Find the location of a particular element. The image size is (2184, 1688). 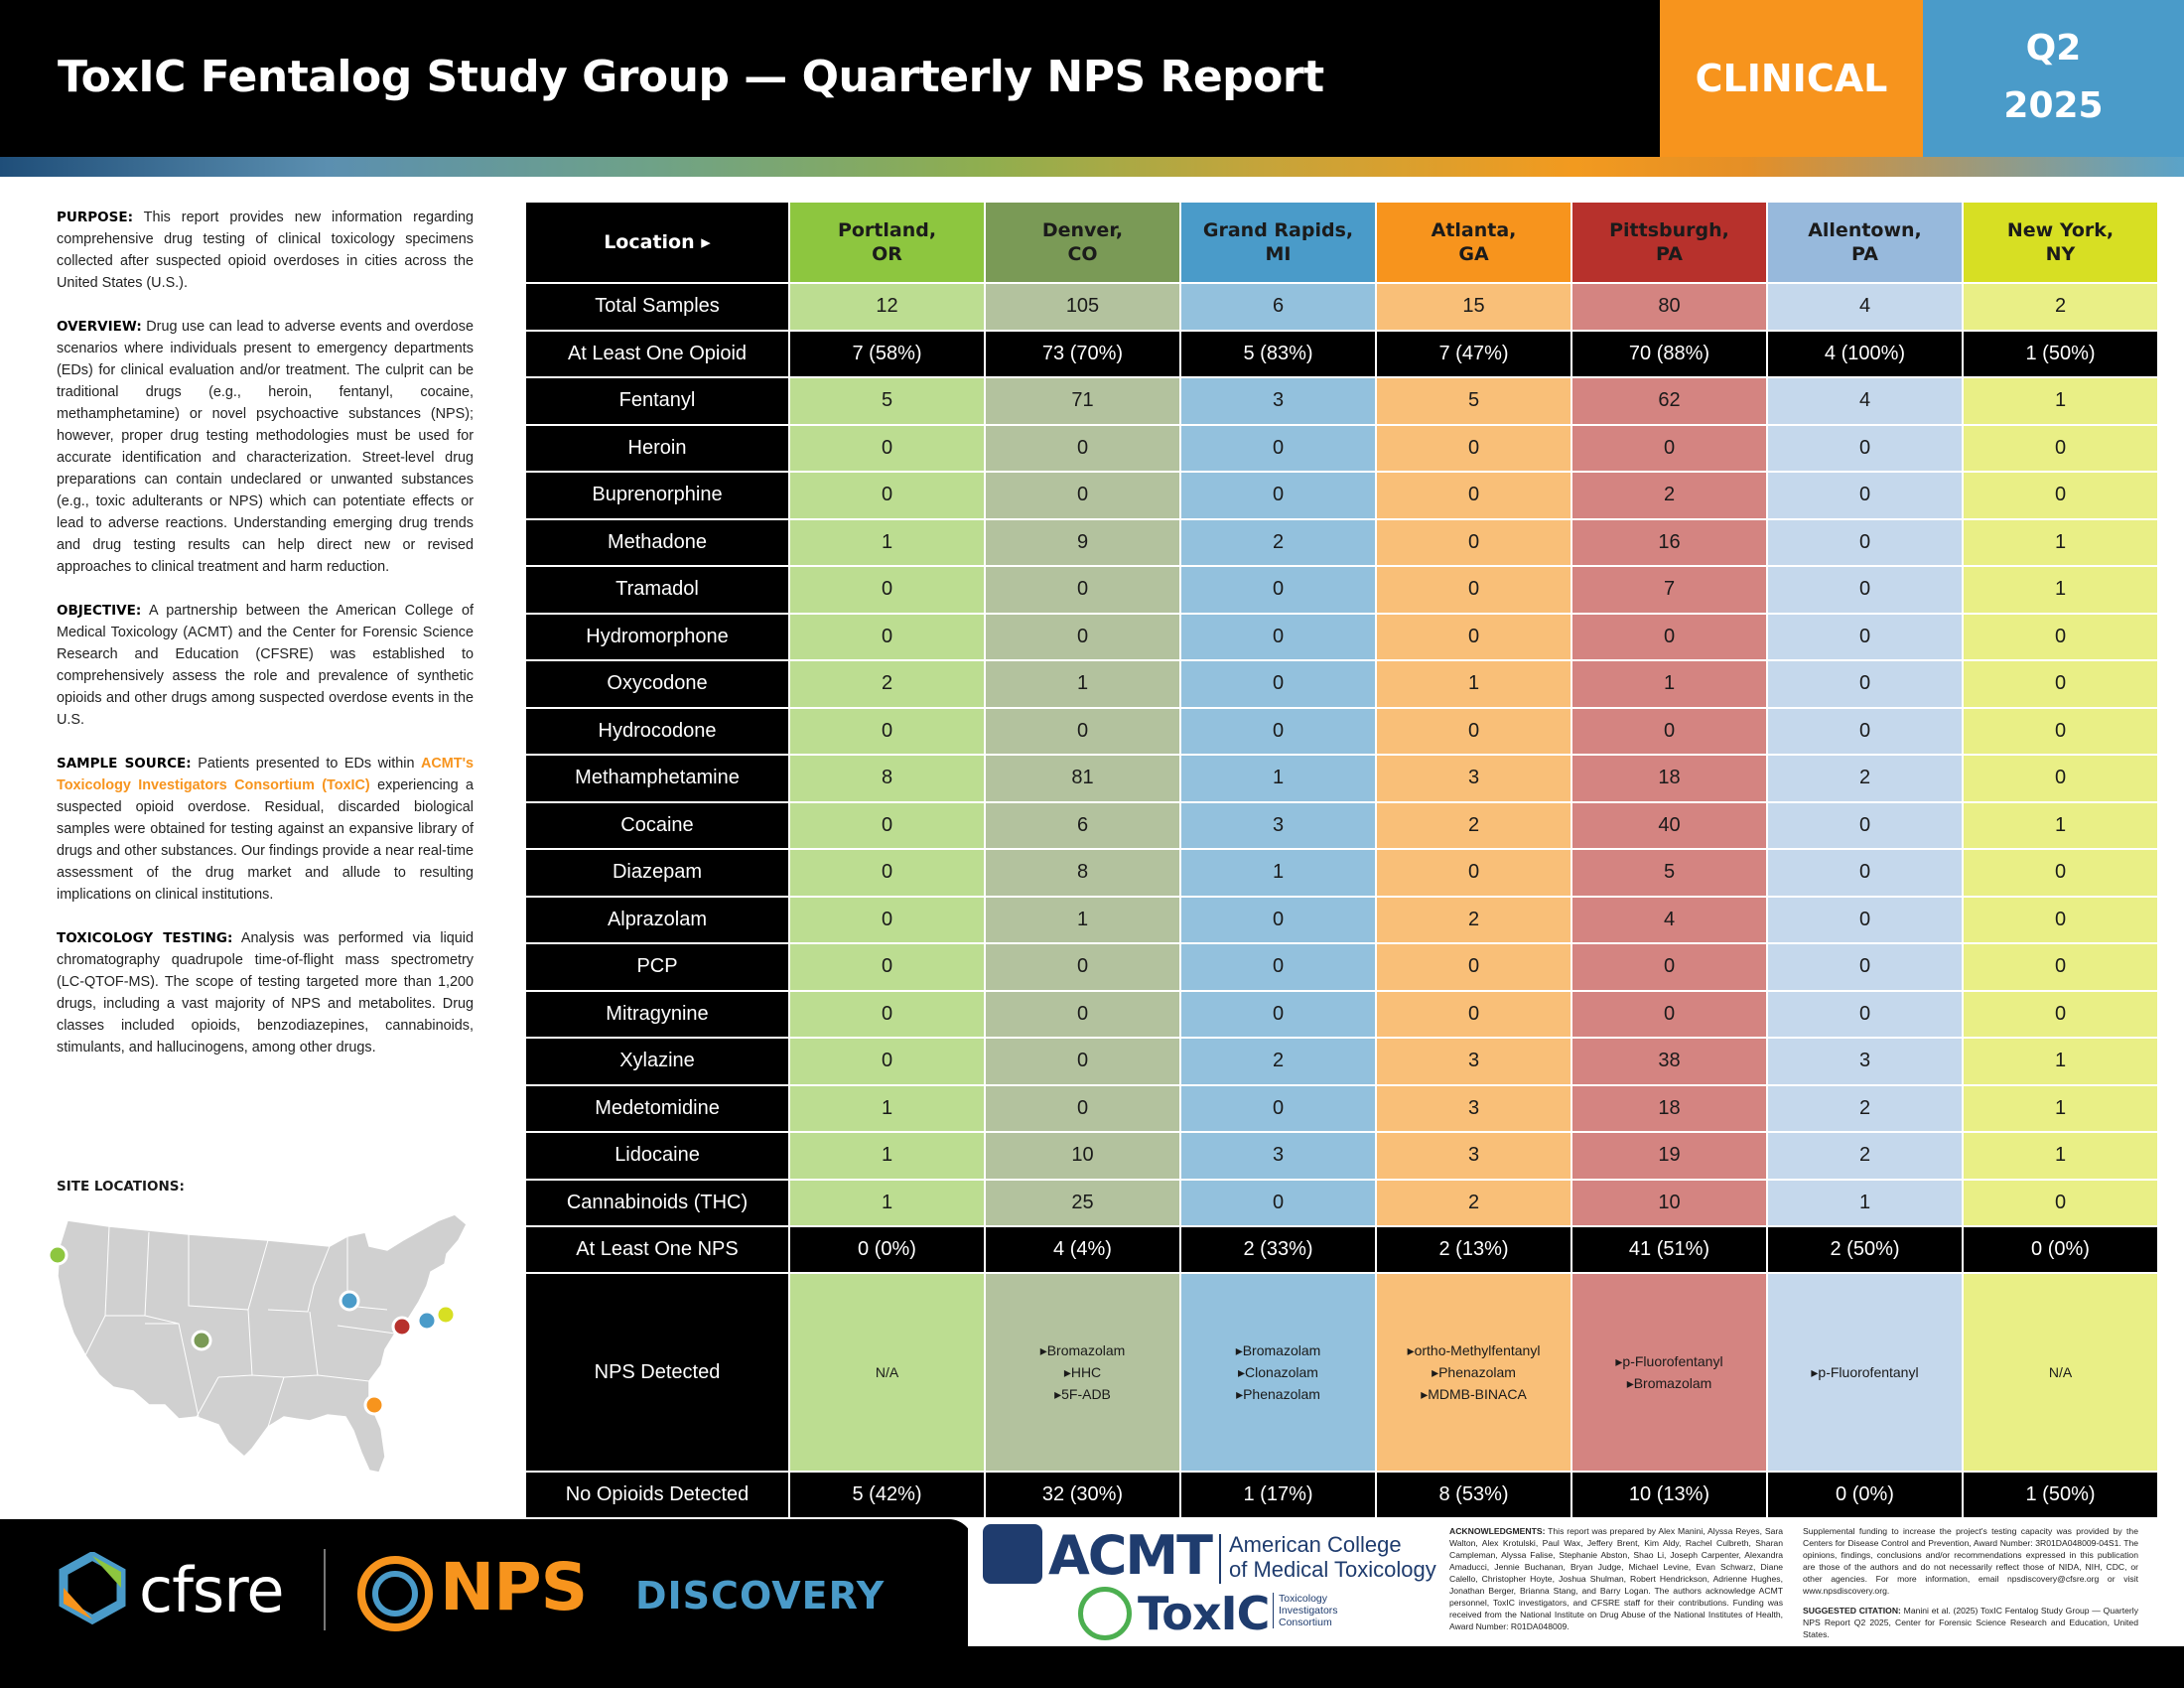

location-state: CO is located at coordinates (1082, 254).